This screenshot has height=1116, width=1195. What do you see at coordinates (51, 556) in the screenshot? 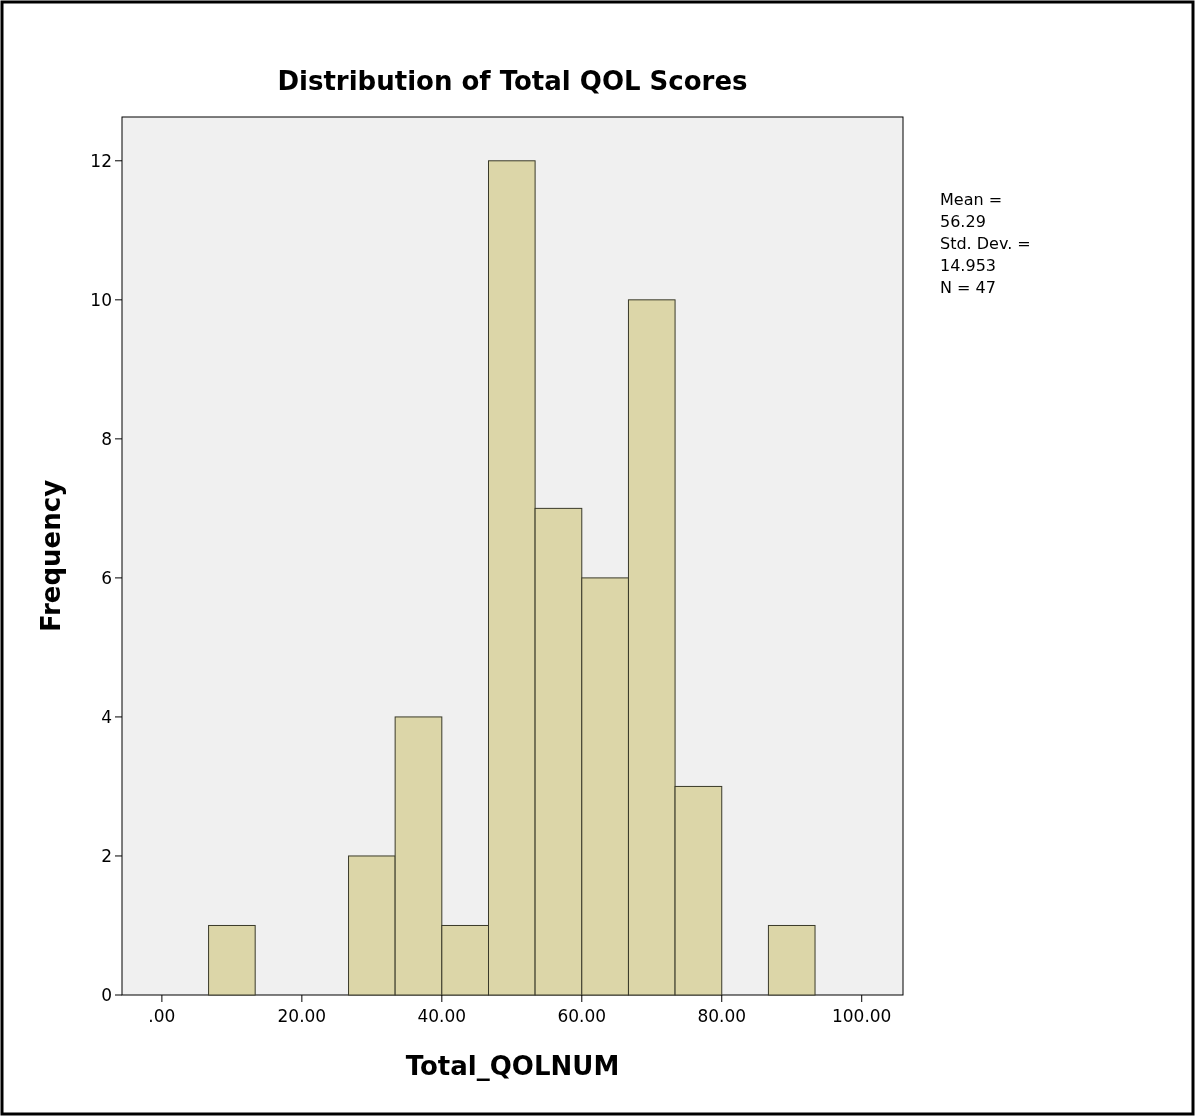
I see `y-axis-title: Frequency` at bounding box center [51, 556].